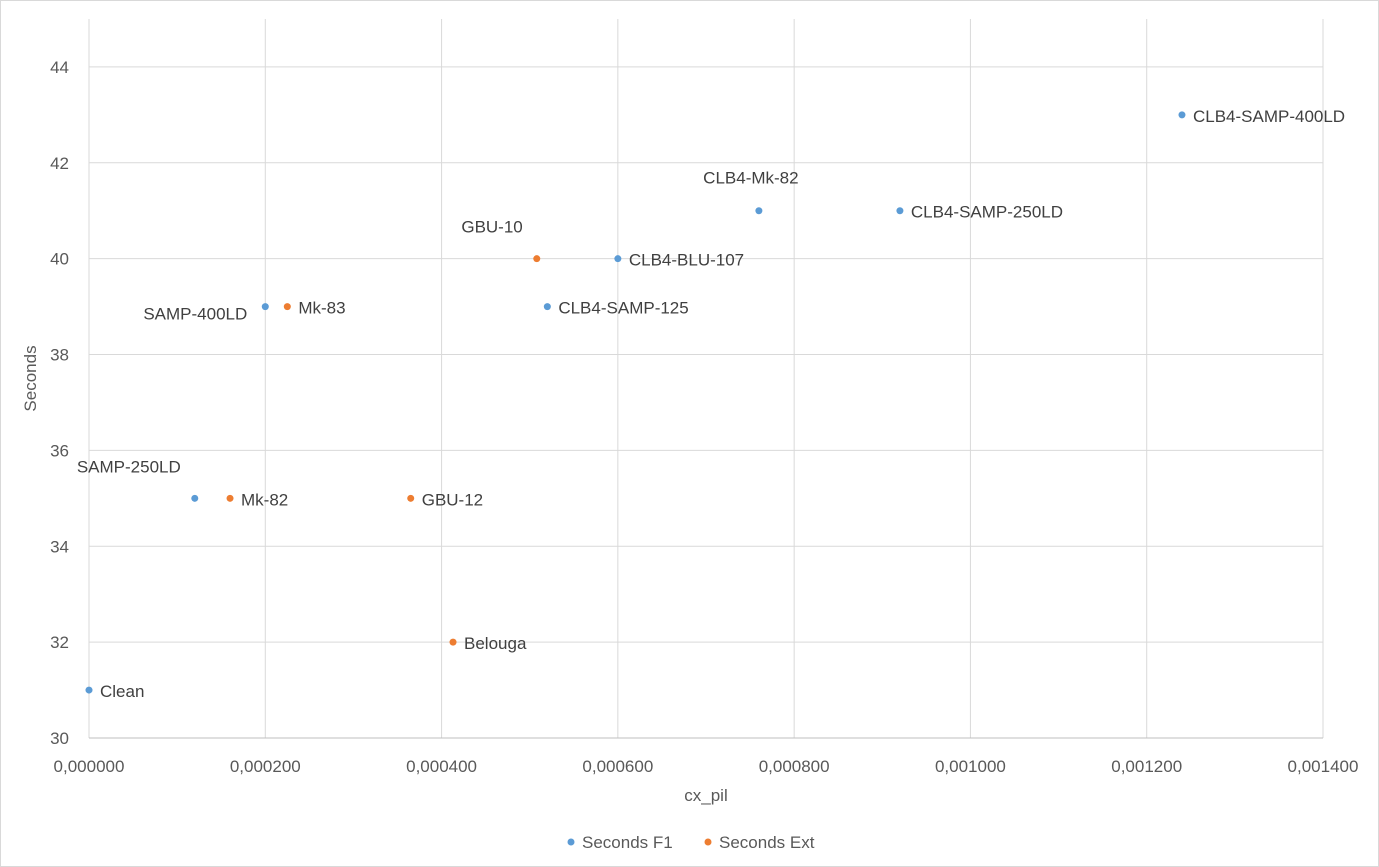  Describe the element at coordinates (1146, 766) in the screenshot. I see `x-tick-label: 0,001200` at that location.